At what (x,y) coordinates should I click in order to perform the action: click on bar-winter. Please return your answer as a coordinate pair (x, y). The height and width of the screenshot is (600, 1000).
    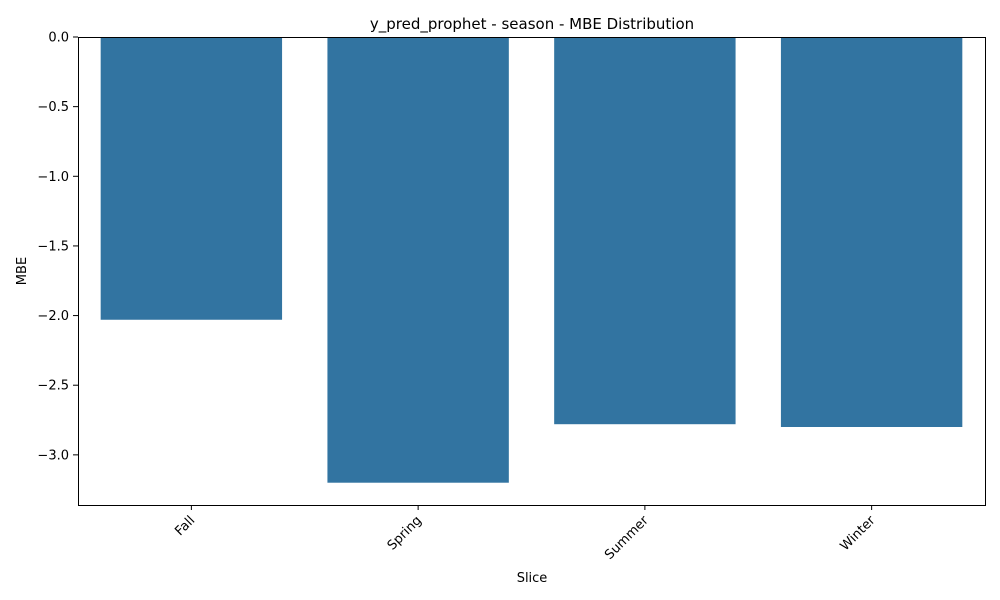
    Looking at the image, I should click on (871, 232).